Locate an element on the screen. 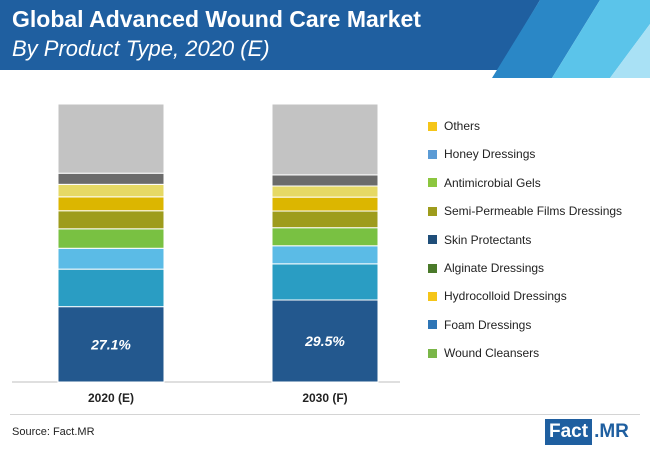 The width and height of the screenshot is (650, 457). legend-item: Hydrocolloid Dressings is located at coordinates (497, 296).